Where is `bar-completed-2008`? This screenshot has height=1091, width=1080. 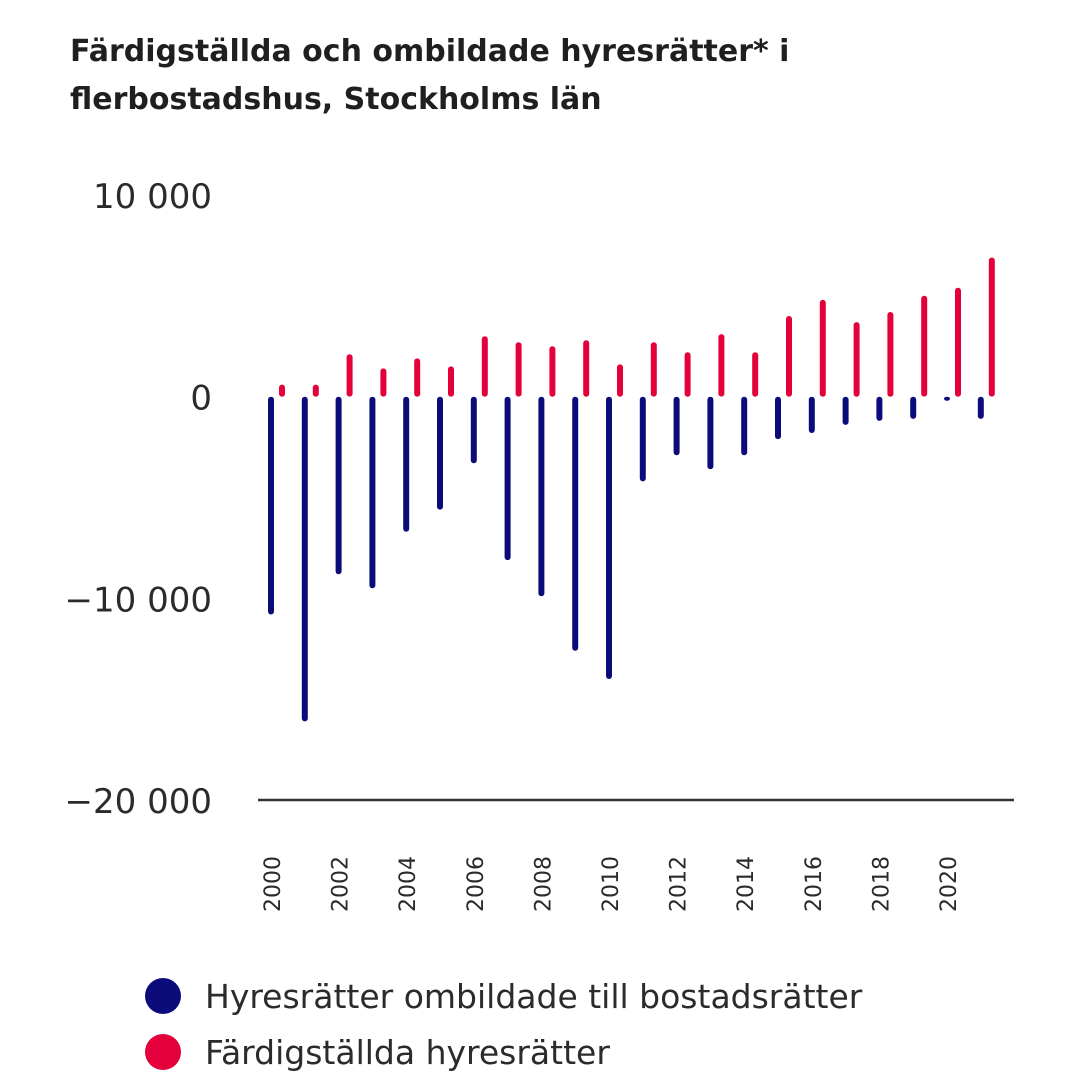 bar-completed-2008 is located at coordinates (552, 371).